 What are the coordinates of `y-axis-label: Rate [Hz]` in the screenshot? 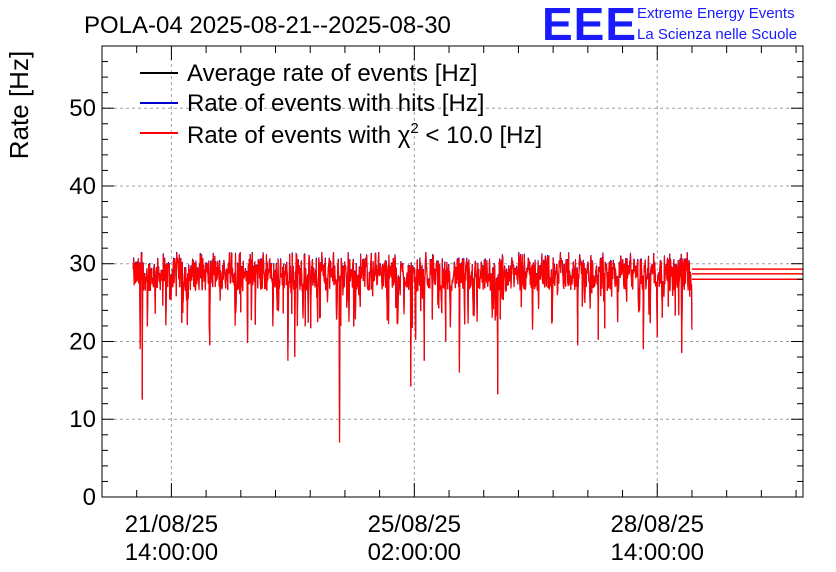 It's located at (19, 105).